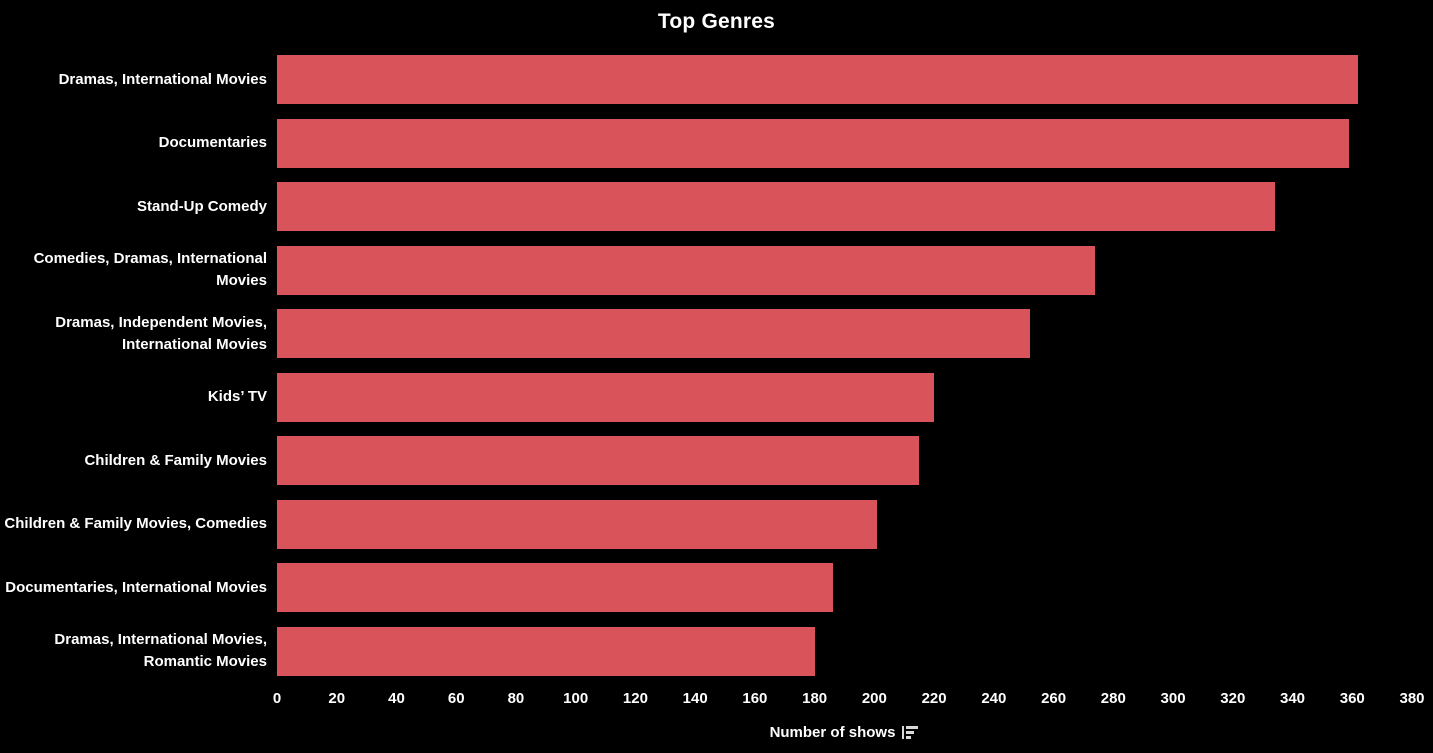 Image resolution: width=1433 pixels, height=753 pixels. Describe the element at coordinates (175, 460) in the screenshot. I see `category-label: Children & Family Movies` at that location.